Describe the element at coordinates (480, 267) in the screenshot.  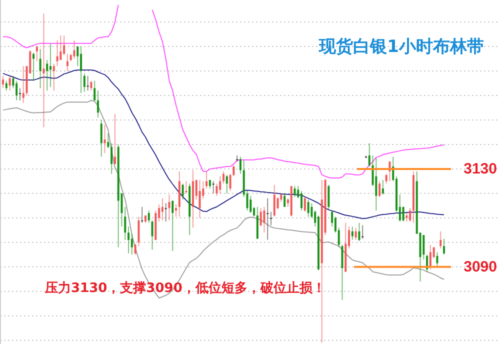
I see `y-tick-label: 3090` at that location.